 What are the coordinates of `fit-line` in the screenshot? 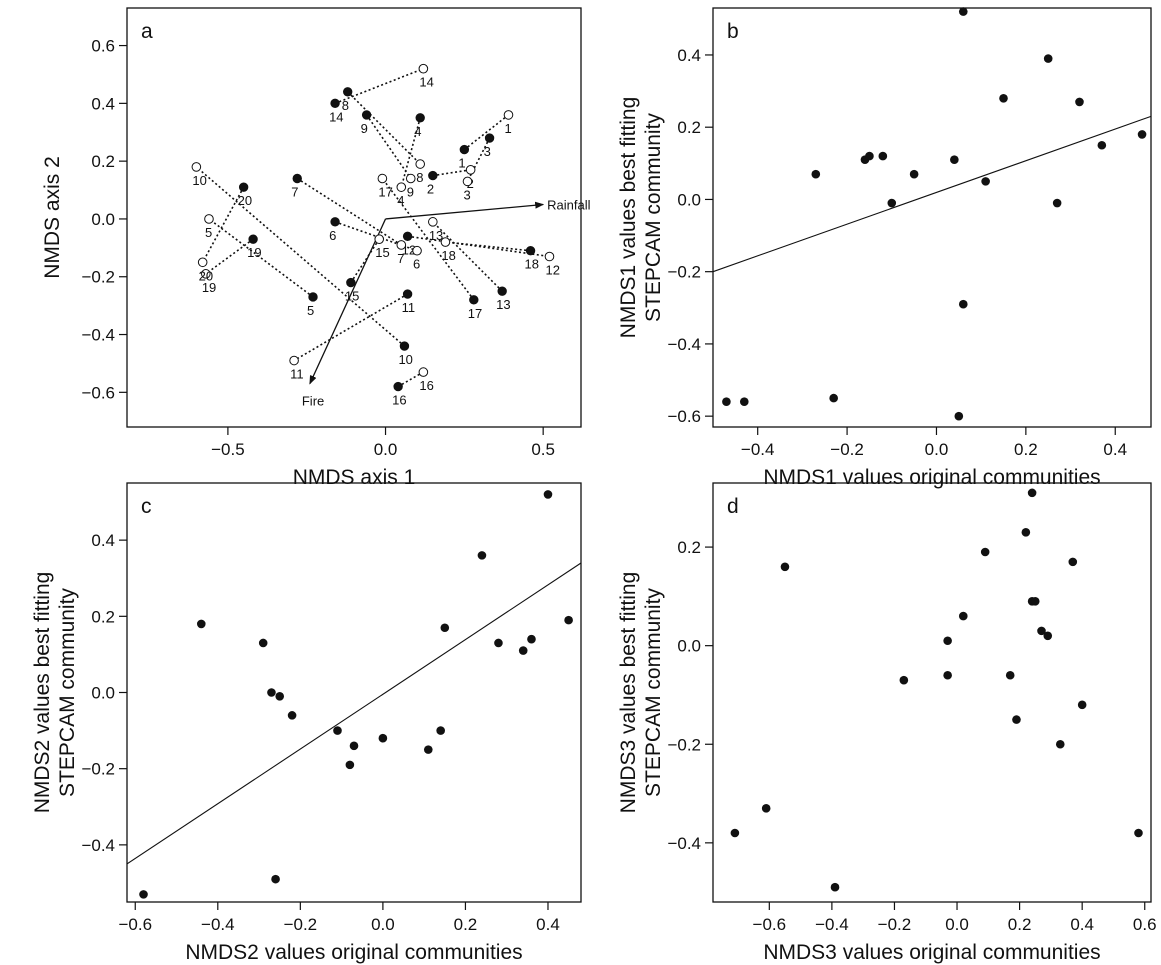 It's located at (932, 194).